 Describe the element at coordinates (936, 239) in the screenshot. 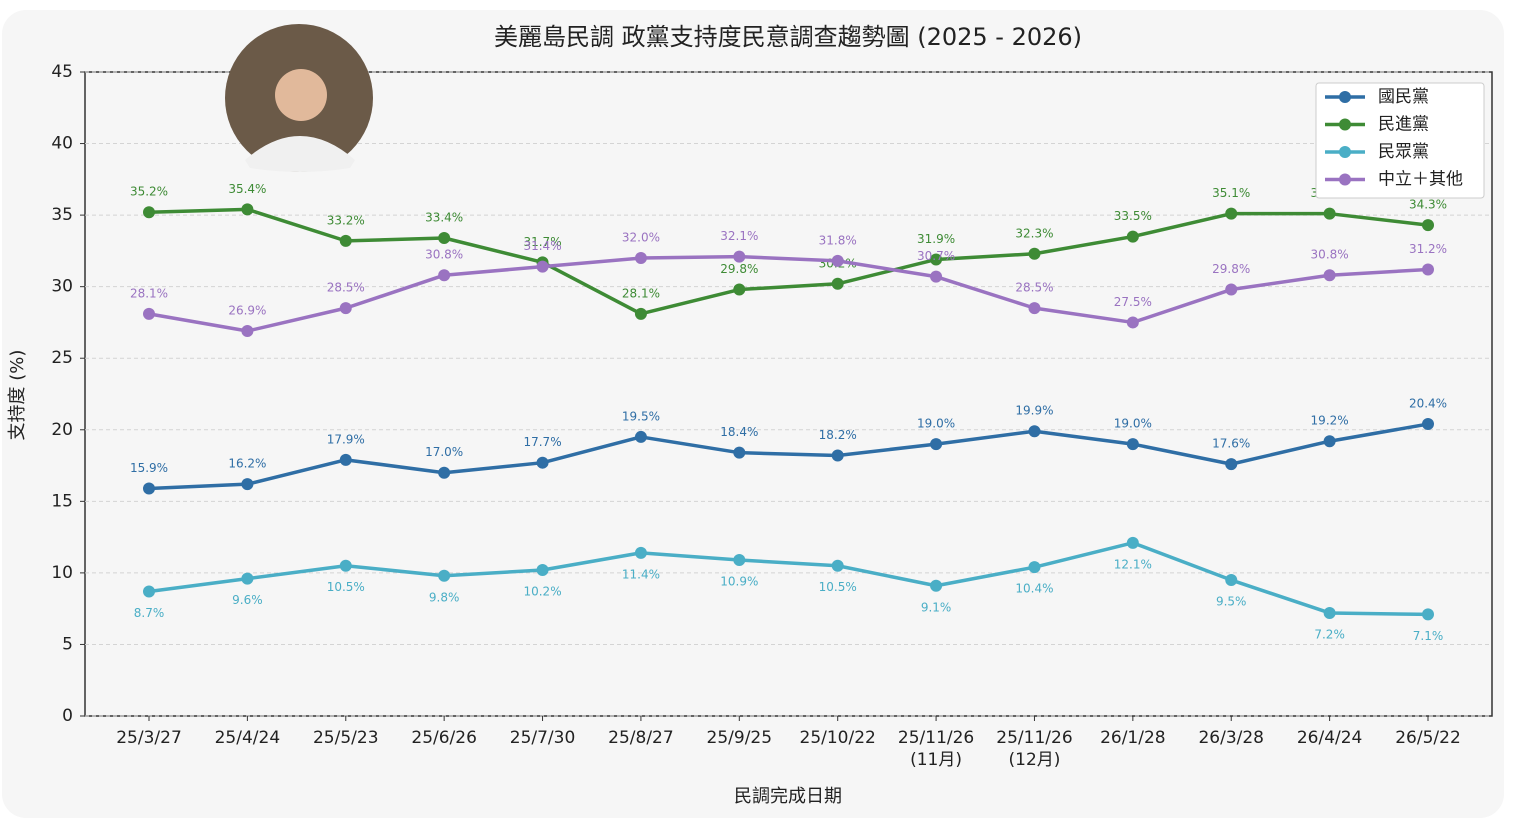

I see `value-label: 31.9%` at that location.